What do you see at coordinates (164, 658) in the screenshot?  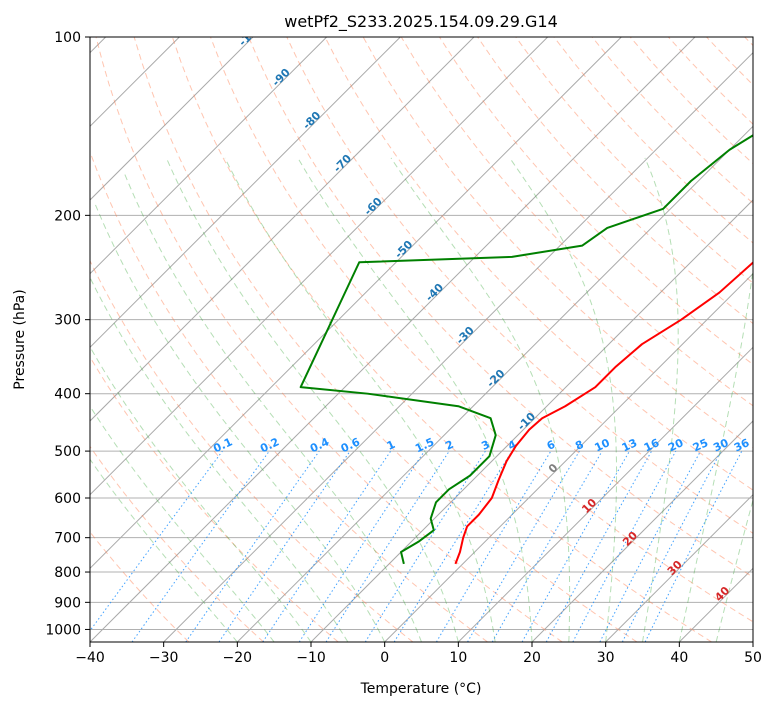 I see `x-tick-label: −30` at bounding box center [164, 658].